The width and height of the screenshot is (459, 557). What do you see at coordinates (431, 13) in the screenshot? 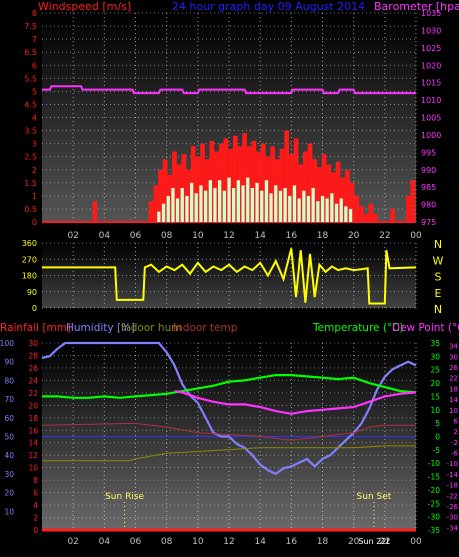
I see `barometer-tick-label: 1035` at bounding box center [431, 13].